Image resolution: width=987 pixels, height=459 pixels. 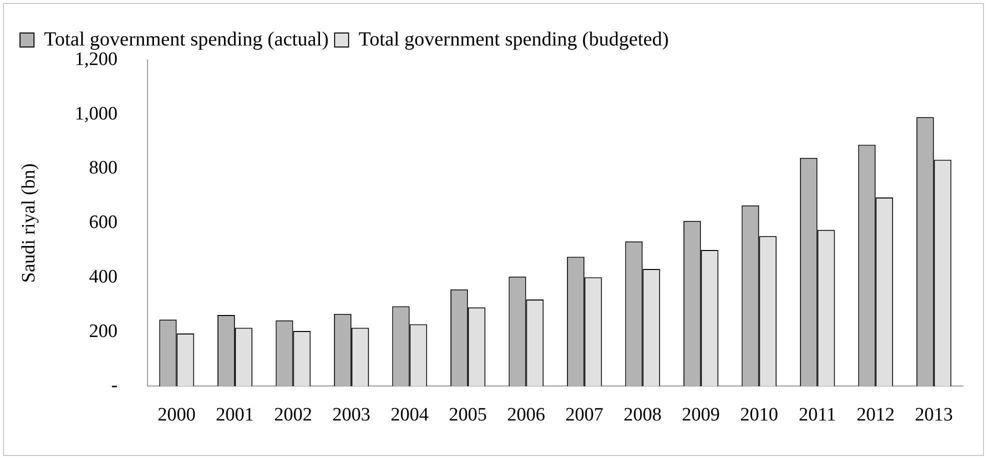 I want to click on legend-label: Total government spending (budgeted), so click(x=513, y=39).